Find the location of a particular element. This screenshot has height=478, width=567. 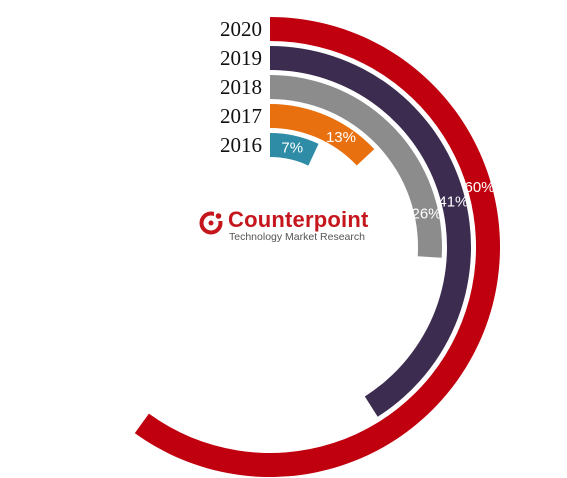

counterpoint-logo-icon is located at coordinates (211, 223).